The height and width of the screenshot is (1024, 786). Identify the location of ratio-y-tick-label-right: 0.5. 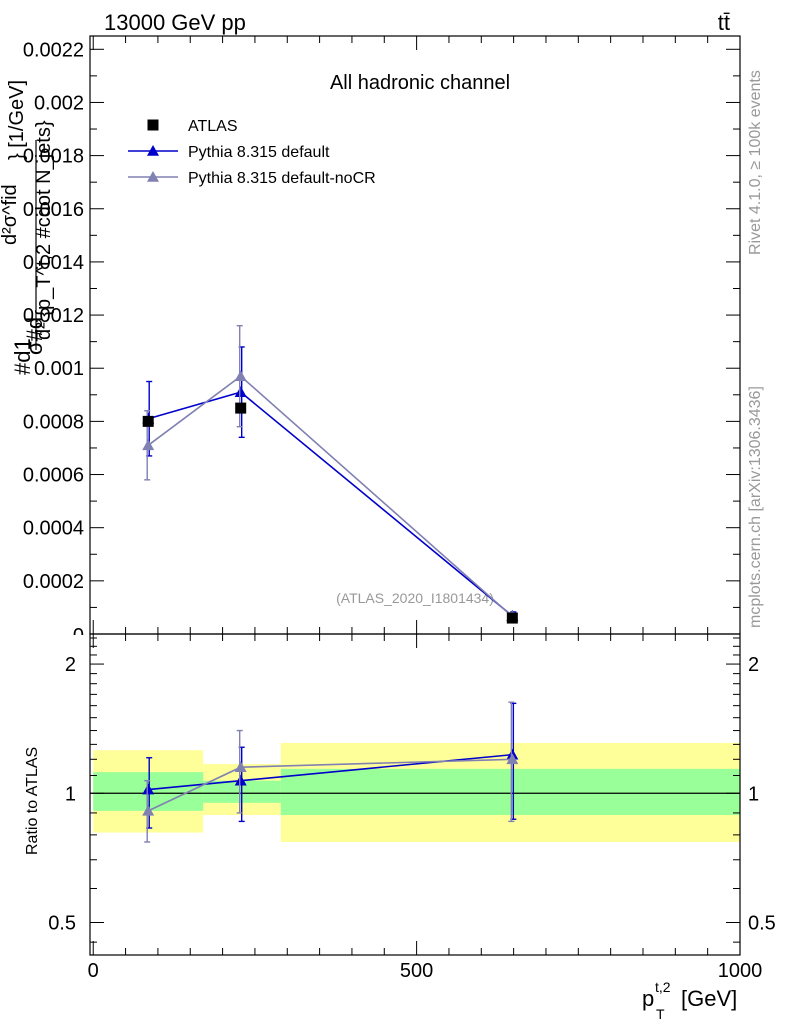
(762, 923).